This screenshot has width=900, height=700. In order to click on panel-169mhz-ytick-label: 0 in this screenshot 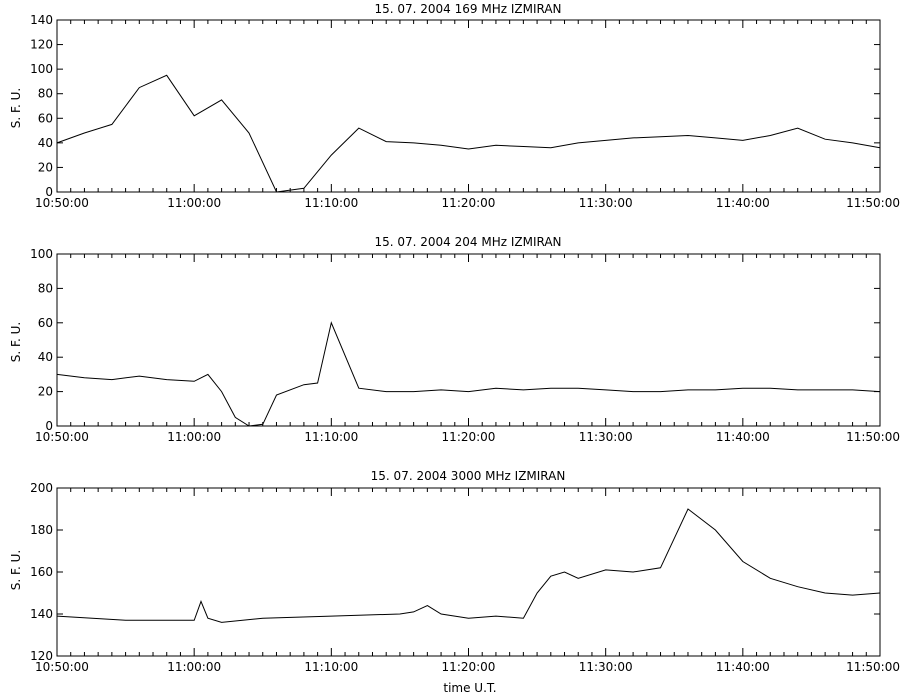, I will do `click(49, 192)`.